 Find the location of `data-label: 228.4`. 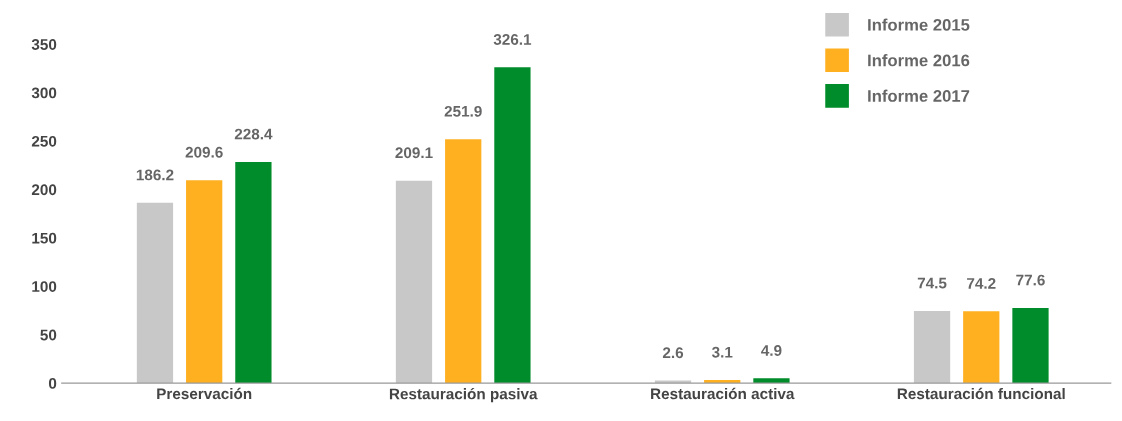

data-label: 228.4 is located at coordinates (253, 134).